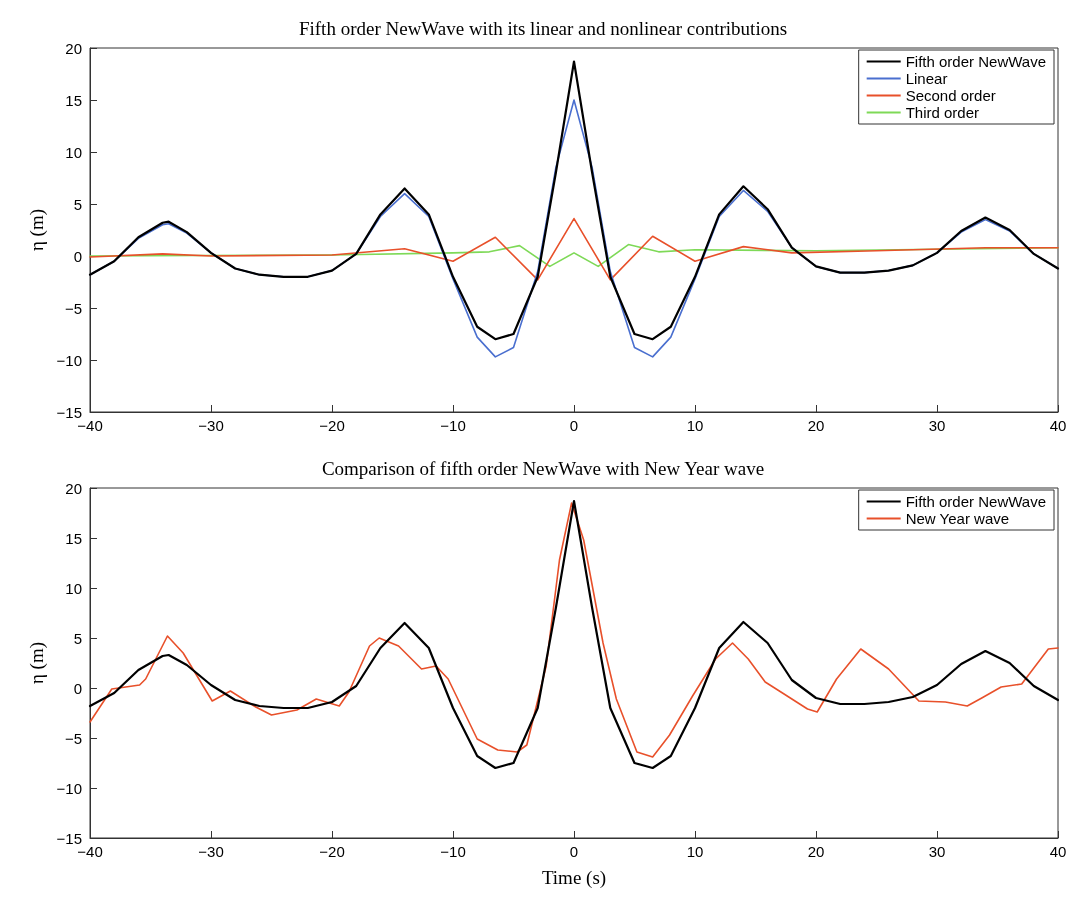 This screenshot has height=910, width=1088. Describe the element at coordinates (957, 518) in the screenshot. I see `legend-label: New Year wave` at that location.